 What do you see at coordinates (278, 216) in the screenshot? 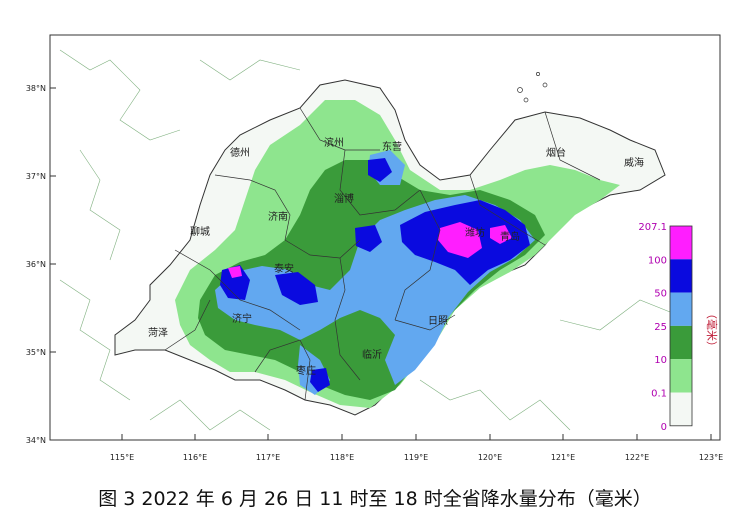
I see `city-label: 济南` at bounding box center [278, 216].